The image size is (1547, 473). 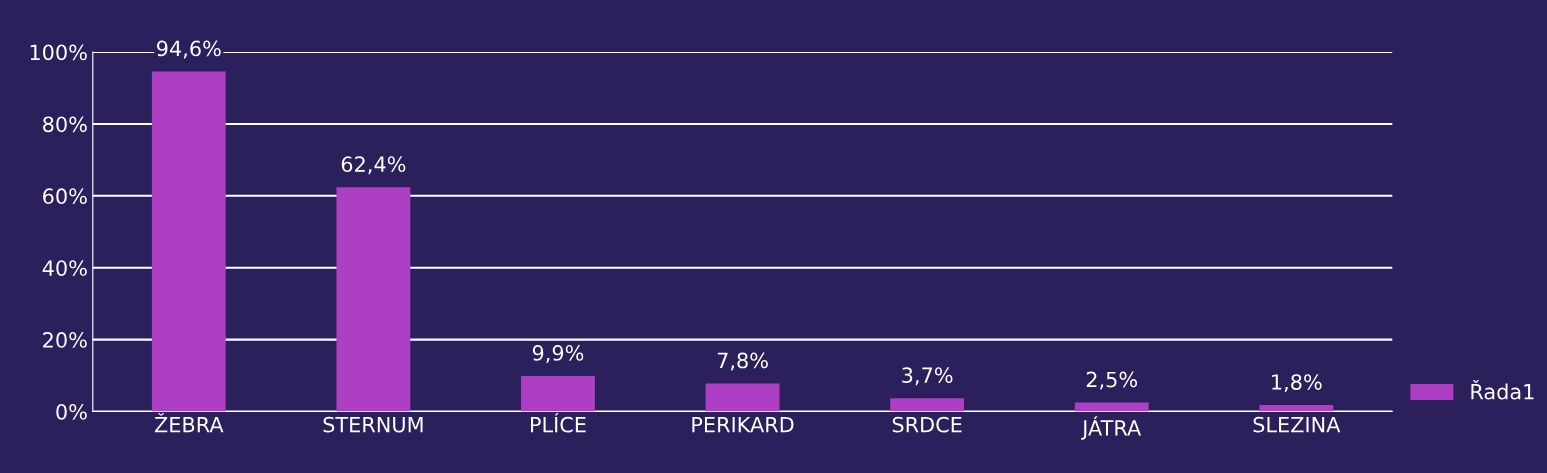 What do you see at coordinates (558, 422) in the screenshot?
I see `x-tick-label: PLÍCE` at bounding box center [558, 422].